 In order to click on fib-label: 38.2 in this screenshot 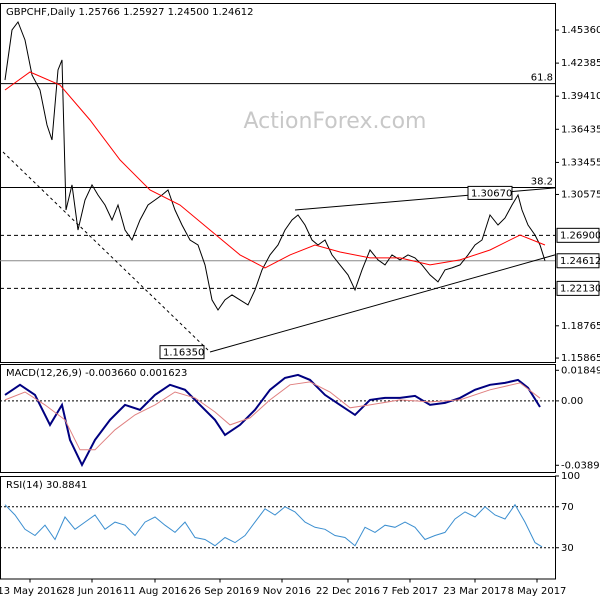, I will do `click(542, 182)`.